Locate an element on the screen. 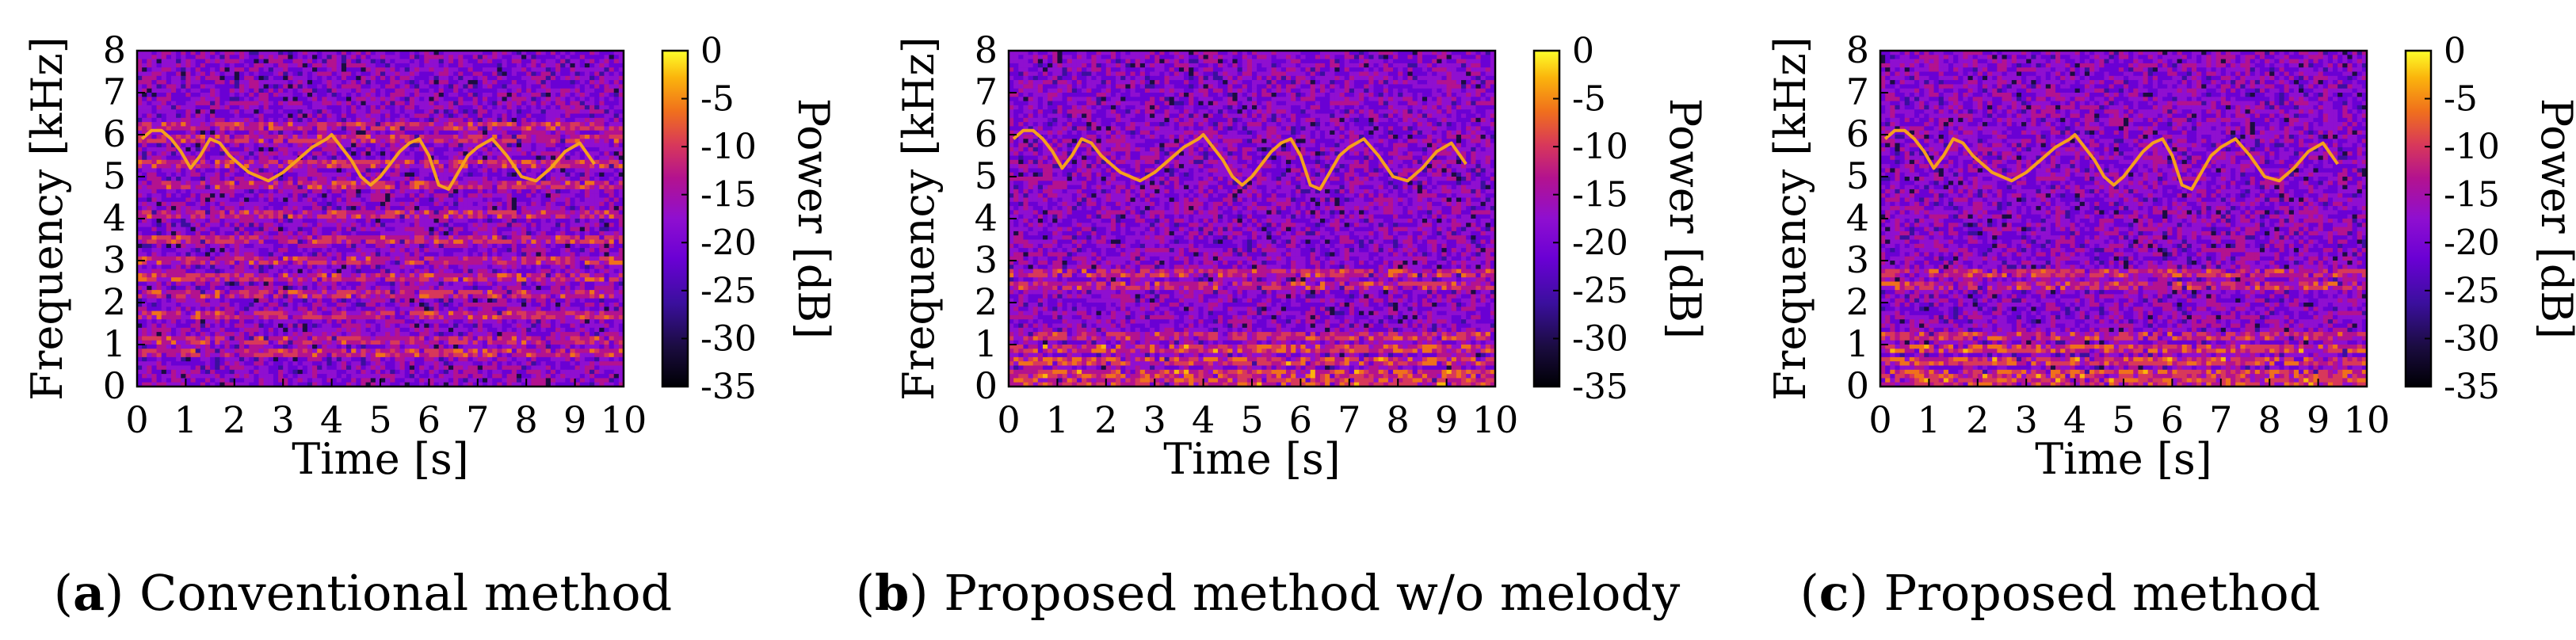  caption-text: ) Proposed method is located at coordinates (2085, 593).